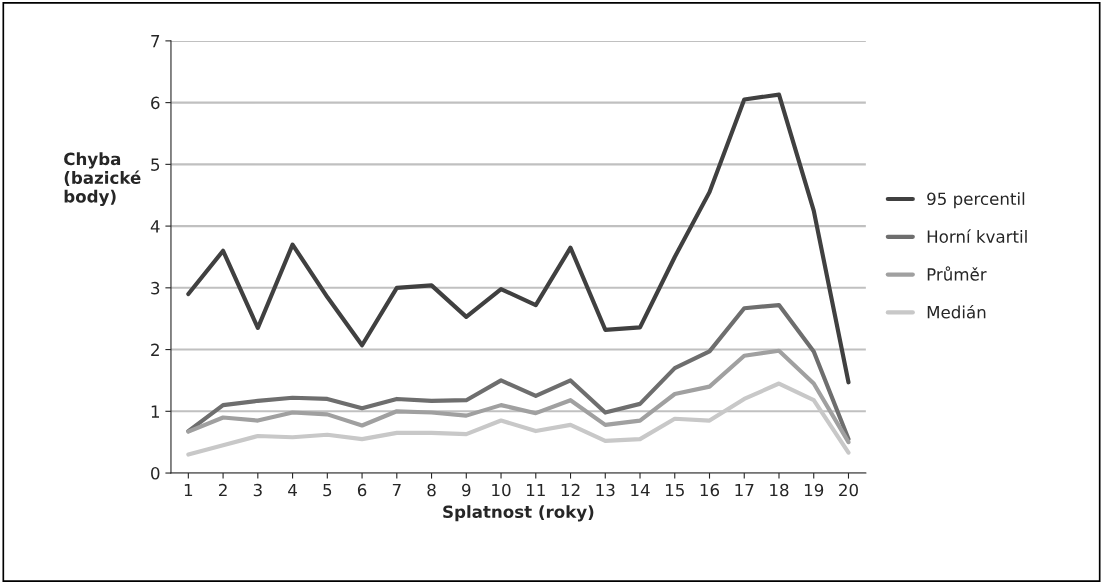 The height and width of the screenshot is (584, 1103). I want to click on legend-label: Průměr, so click(957, 273).